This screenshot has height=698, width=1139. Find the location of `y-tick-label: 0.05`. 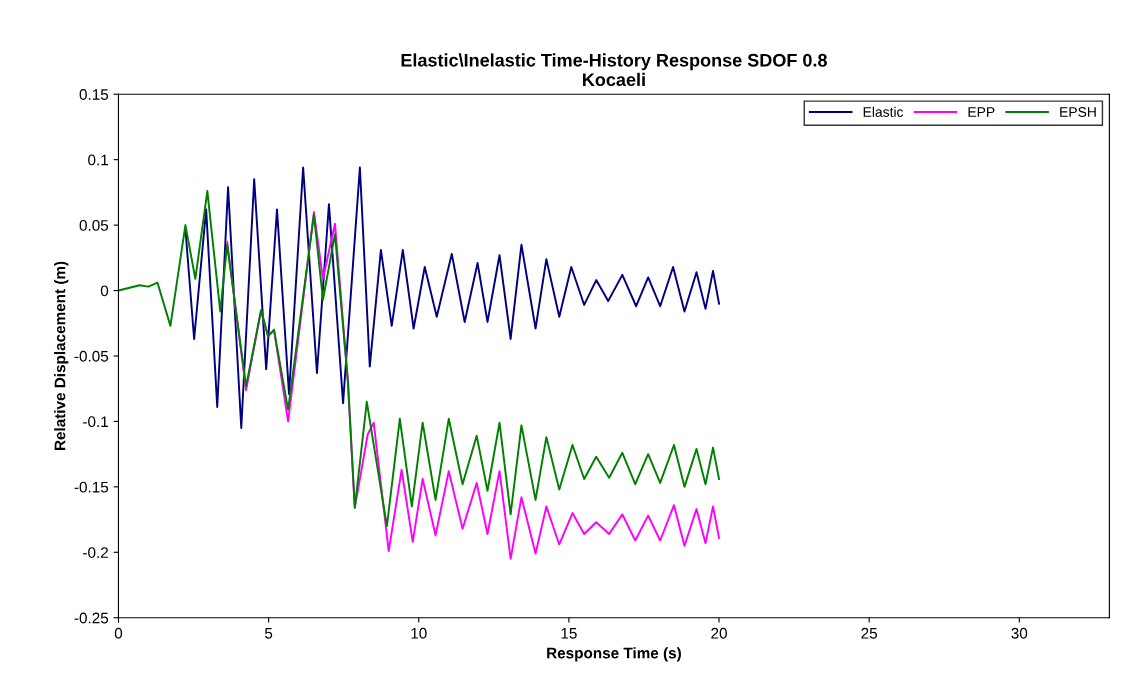

y-tick-label: 0.05 is located at coordinates (94, 225).